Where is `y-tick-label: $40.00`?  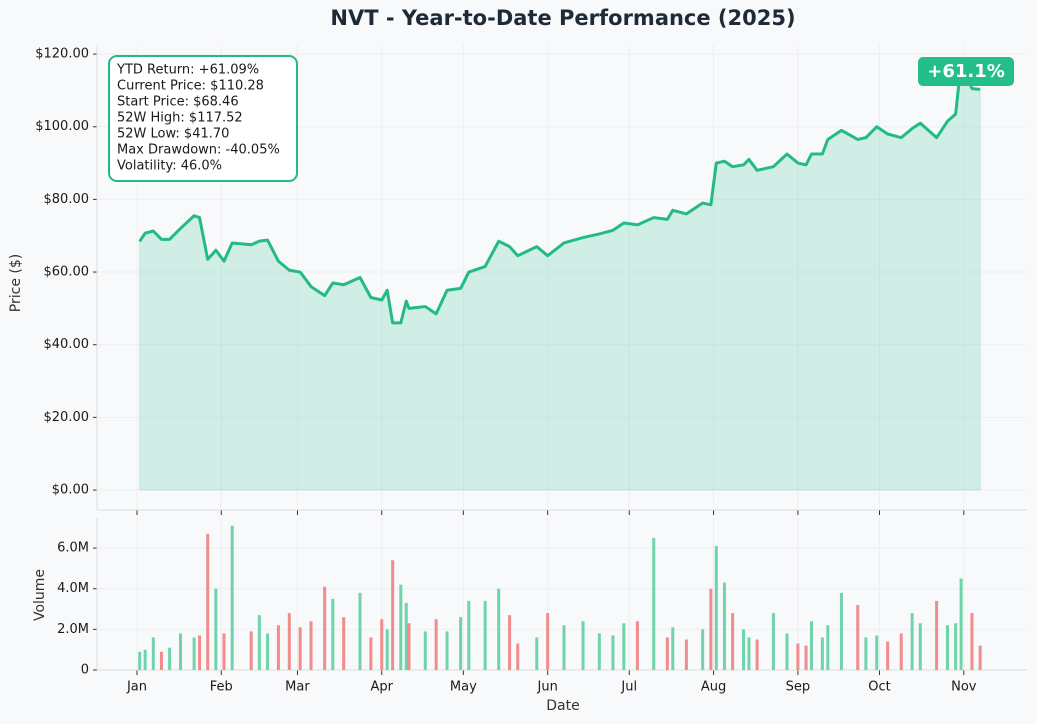
y-tick-label: $40.00 is located at coordinates (67, 344).